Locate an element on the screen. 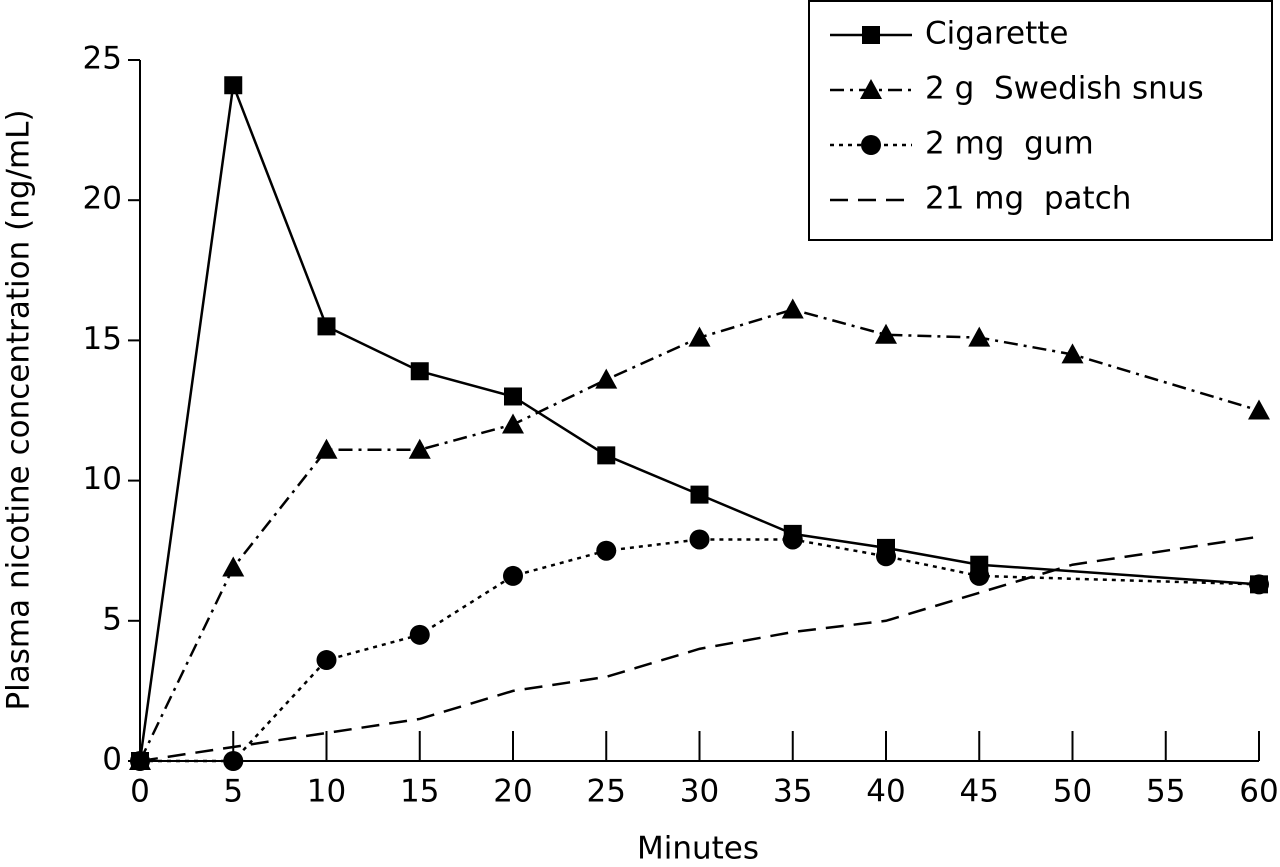 This screenshot has width=1280, height=867. y-tick-label: 0 is located at coordinates (112, 760).